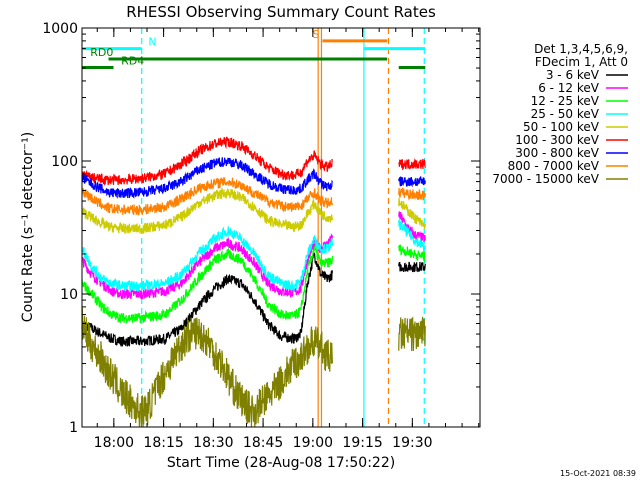 This screenshot has height=480, width=640. Describe the element at coordinates (412, 443) in the screenshot. I see `x-tick-label: 19:30` at that location.